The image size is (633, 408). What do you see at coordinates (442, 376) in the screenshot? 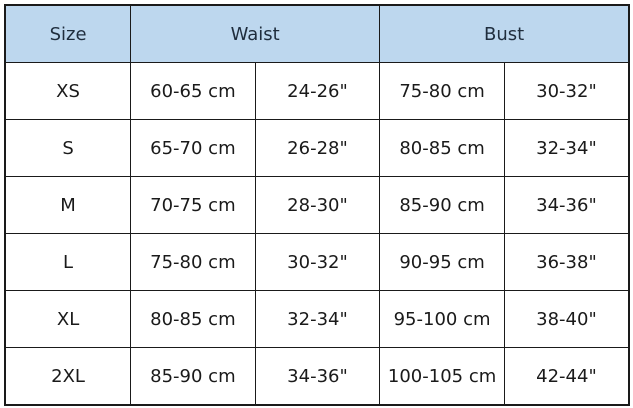
I see `bust-cm-cell: 100-105 cm` at bounding box center [442, 376].